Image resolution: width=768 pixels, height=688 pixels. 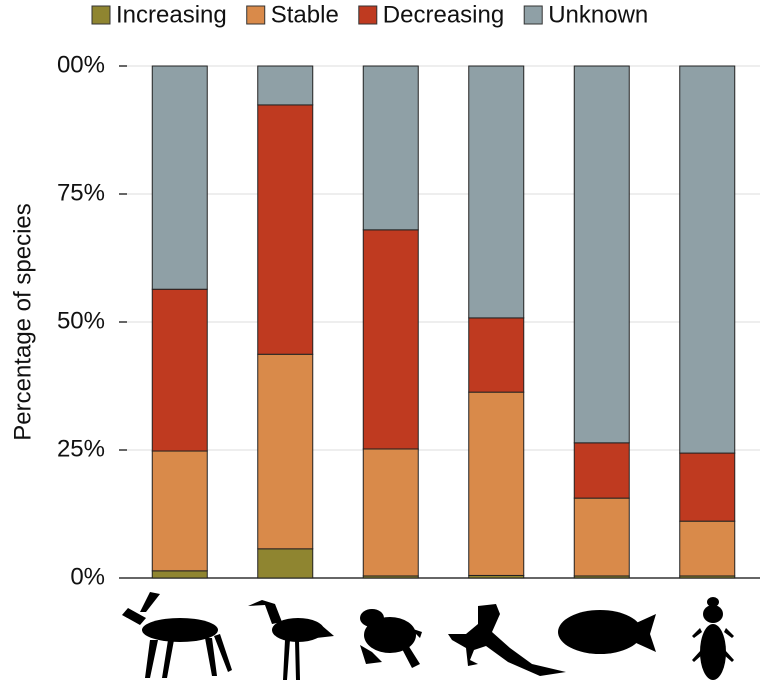 I want to click on y-tick-label: 25%, so click(x=81, y=448).